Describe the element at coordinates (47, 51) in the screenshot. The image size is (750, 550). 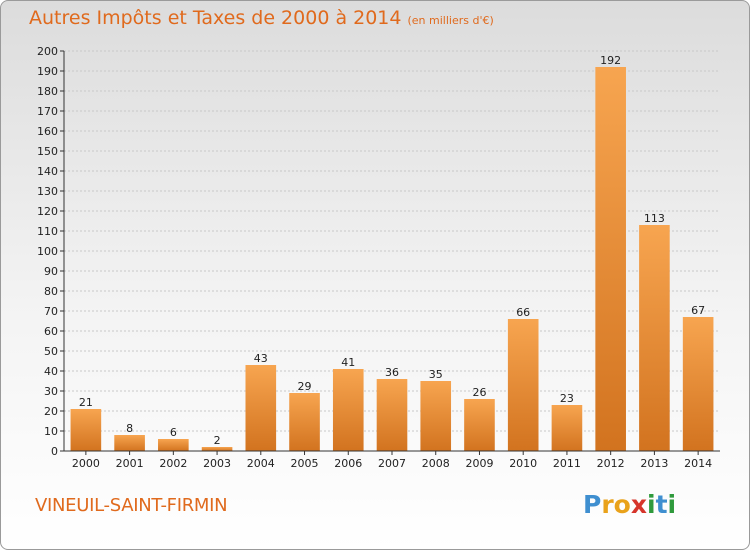
I see `y-tick-label: 200` at that location.